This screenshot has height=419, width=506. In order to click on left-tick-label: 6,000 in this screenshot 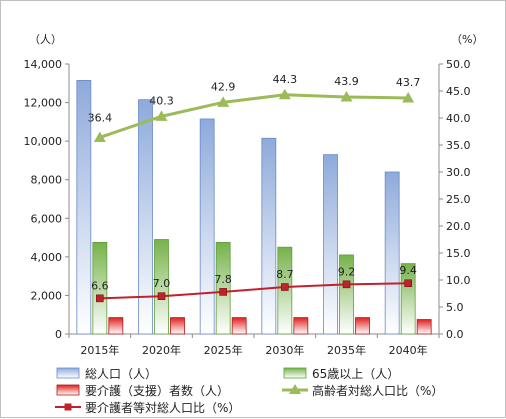, I will do `click(47, 218)`.